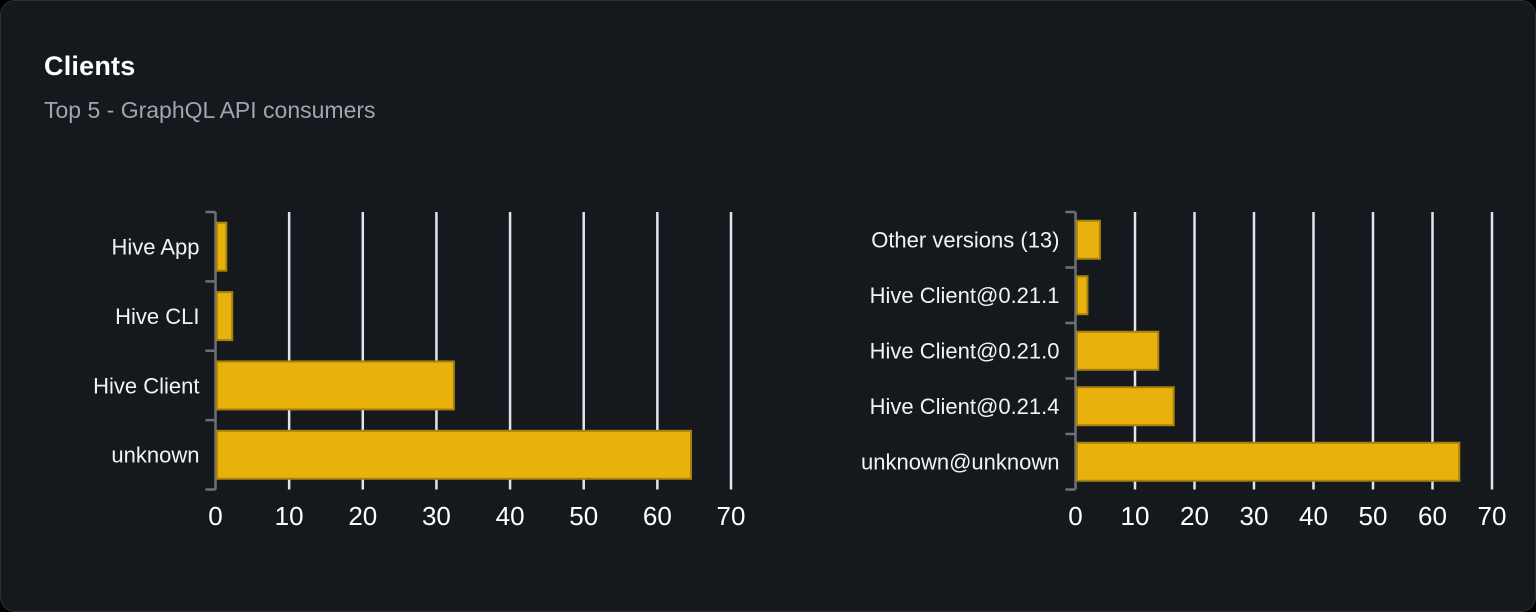  Describe the element at coordinates (146, 385) in the screenshot. I see `category-label: Hive Client` at that location.